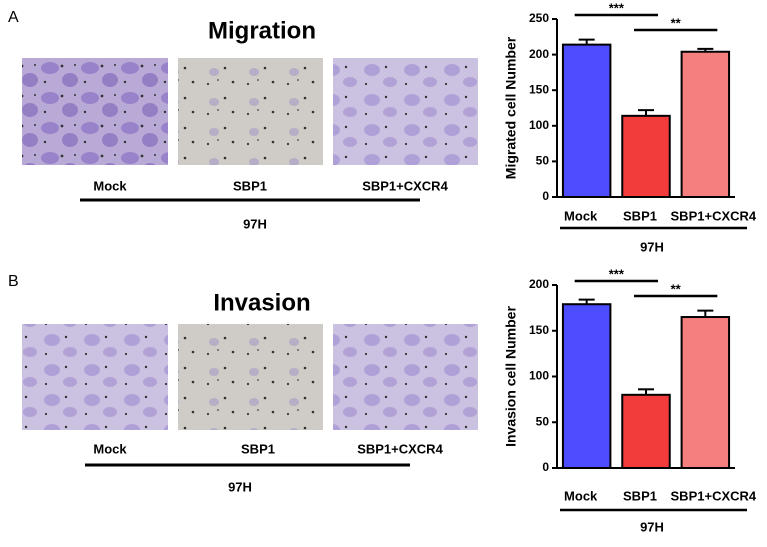 The width and height of the screenshot is (767, 547). Describe the element at coordinates (13, 281) in the screenshot. I see `panel-label: B` at that location.